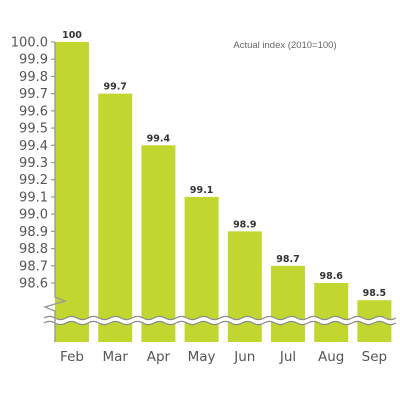  I want to click on y-tick-label: 99.9, so click(33, 60).